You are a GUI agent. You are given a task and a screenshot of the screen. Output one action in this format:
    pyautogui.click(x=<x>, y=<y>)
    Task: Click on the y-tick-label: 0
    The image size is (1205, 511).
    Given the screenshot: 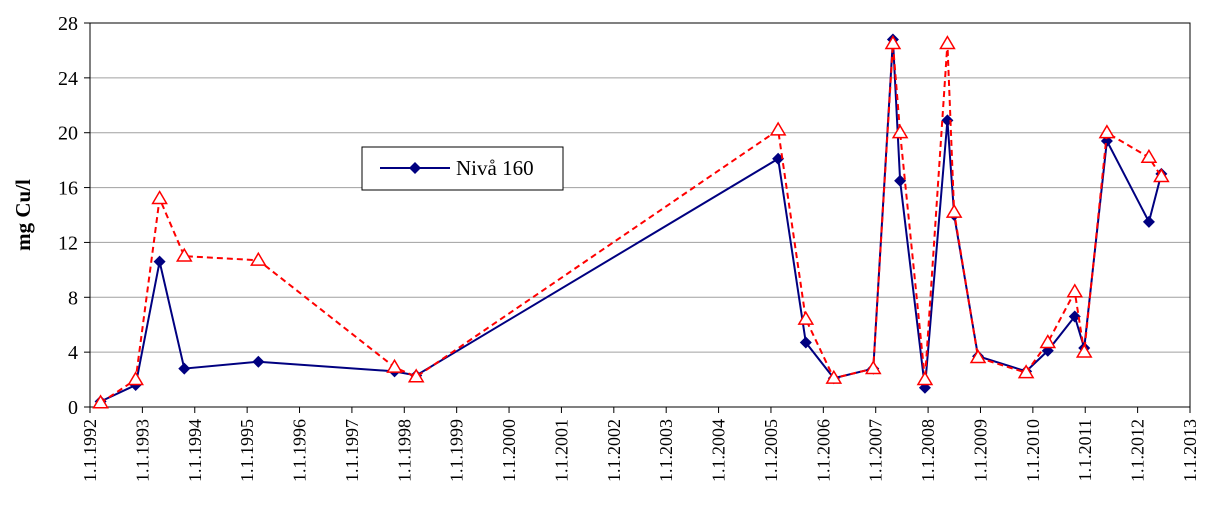 What is the action you would take?
    pyautogui.click(x=73, y=408)
    